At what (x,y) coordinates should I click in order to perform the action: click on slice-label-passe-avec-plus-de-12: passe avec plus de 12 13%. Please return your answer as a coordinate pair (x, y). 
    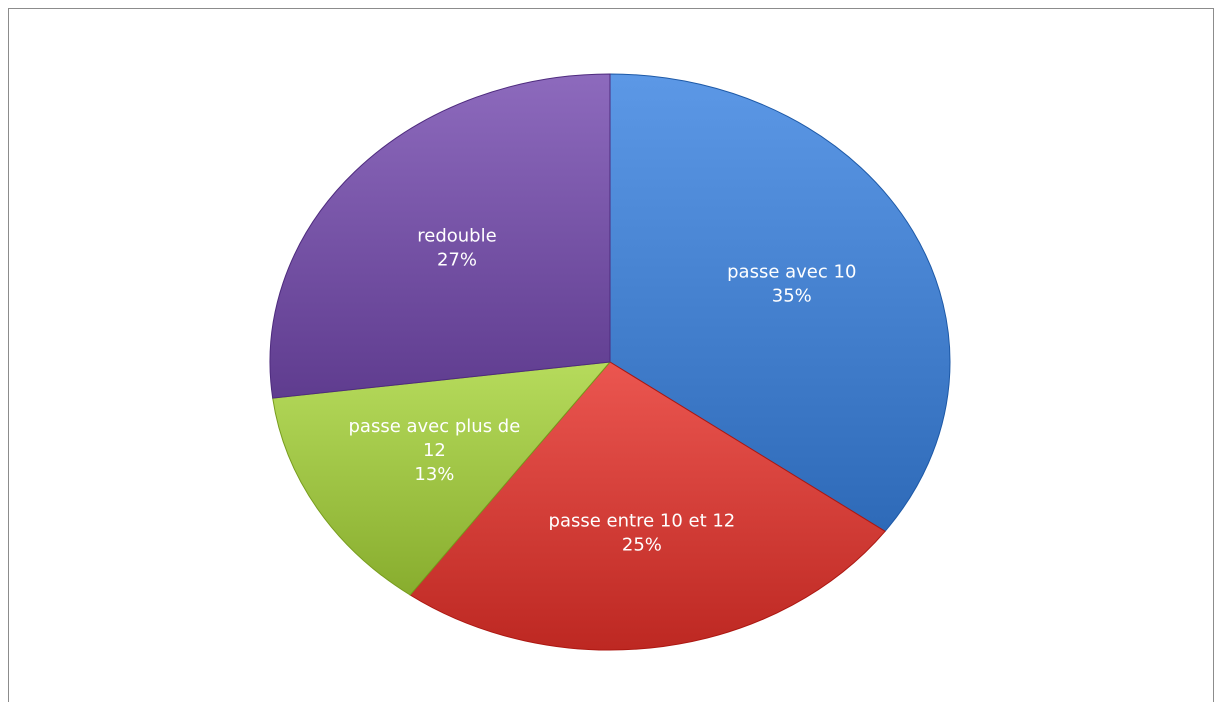
    Looking at the image, I should click on (434, 450).